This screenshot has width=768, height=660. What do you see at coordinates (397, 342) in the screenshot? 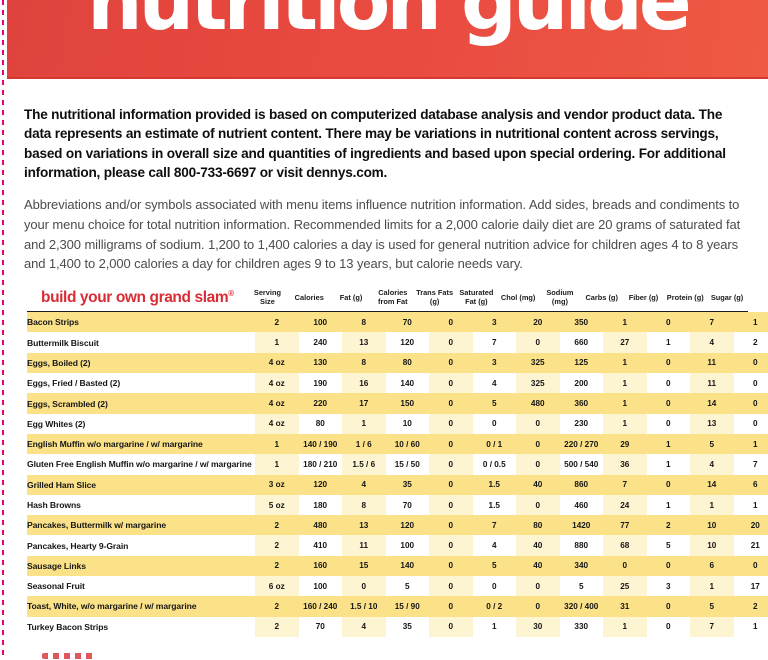
I see `table-row: Buttermilk Biscuit 1 240 13 120 0 7 0 660 27 1 4 2` at bounding box center [397, 342].